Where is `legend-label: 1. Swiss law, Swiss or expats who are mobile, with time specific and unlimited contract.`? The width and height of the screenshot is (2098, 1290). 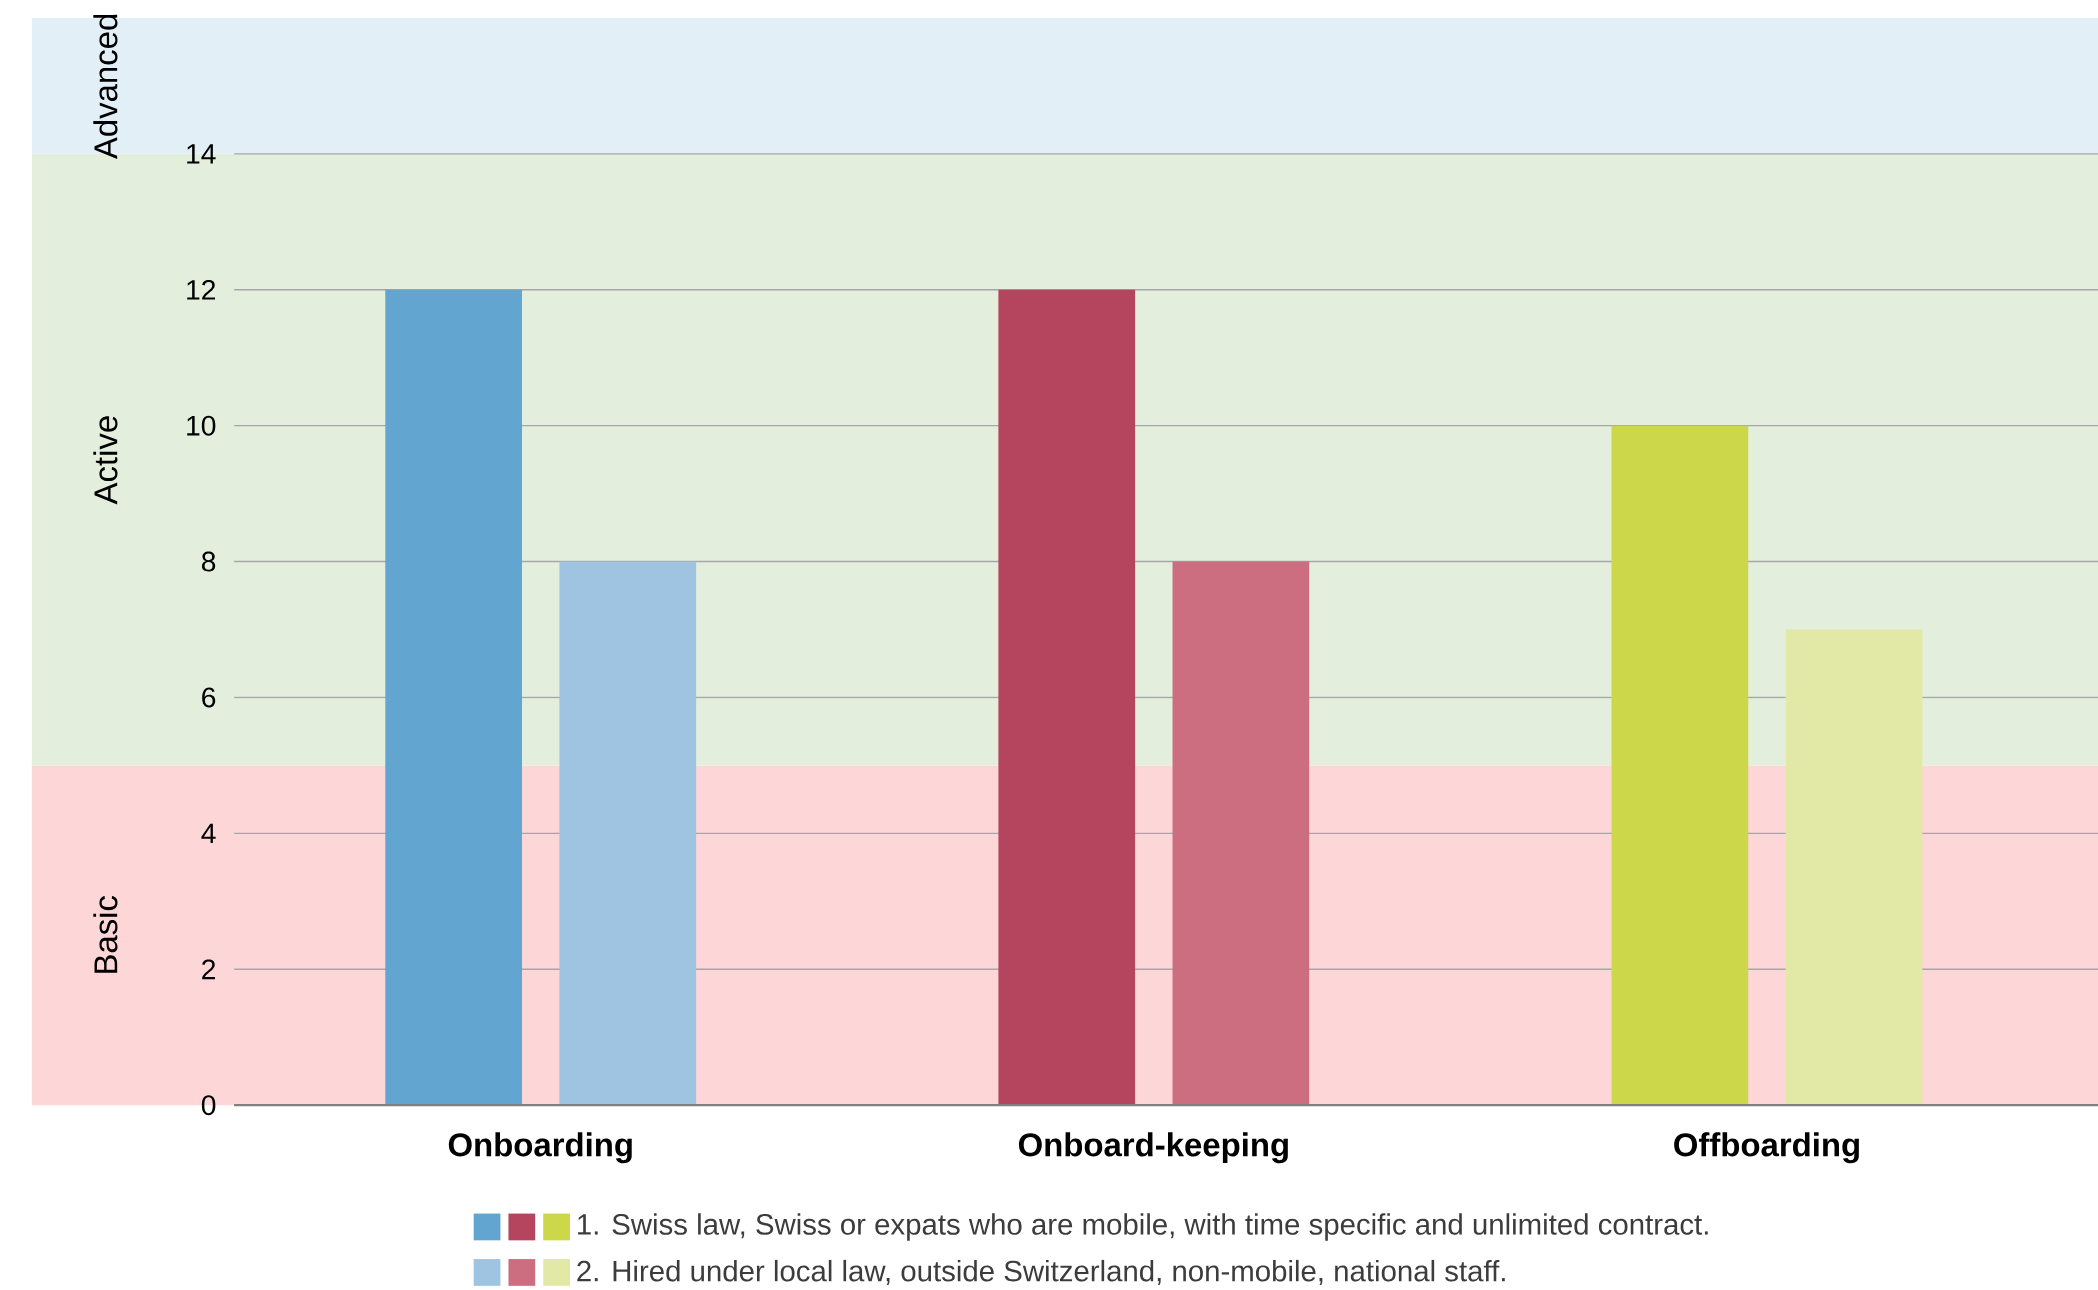 legend-label: 1. Swiss law, Swiss or expats who are mobile, with time specific and unlimited contract. is located at coordinates (1143, 1227).